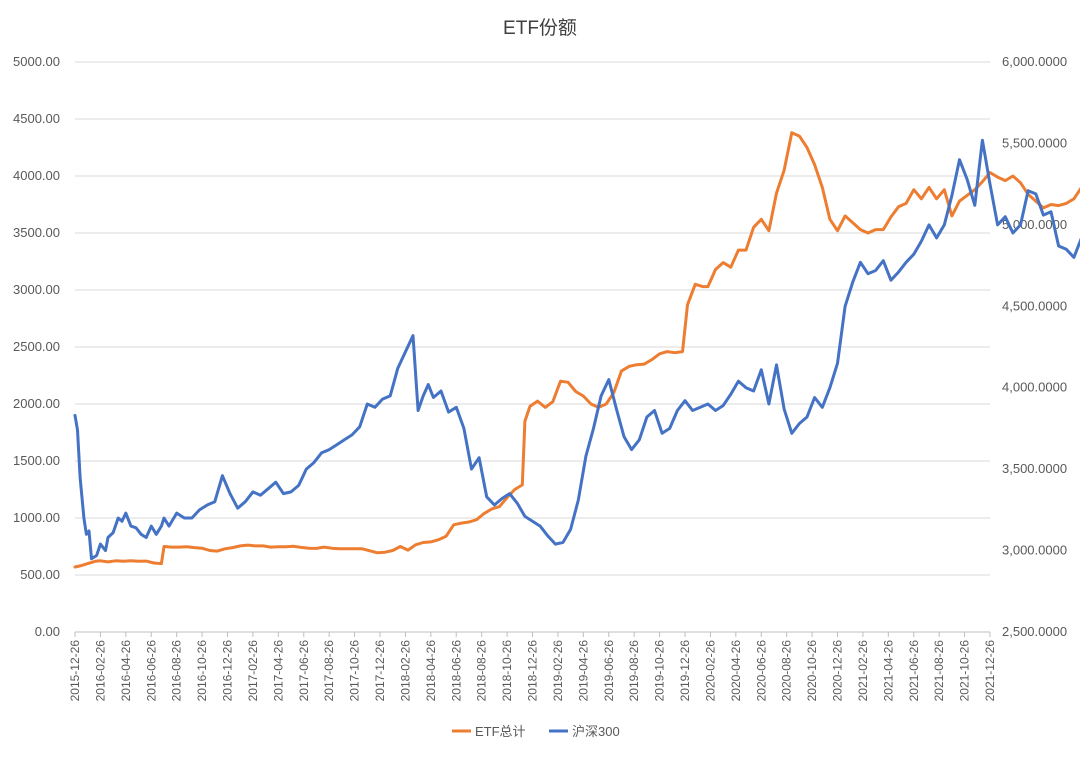  What do you see at coordinates (914, 671) in the screenshot?
I see `x-tick-label: 2021-06-26` at bounding box center [914, 671].